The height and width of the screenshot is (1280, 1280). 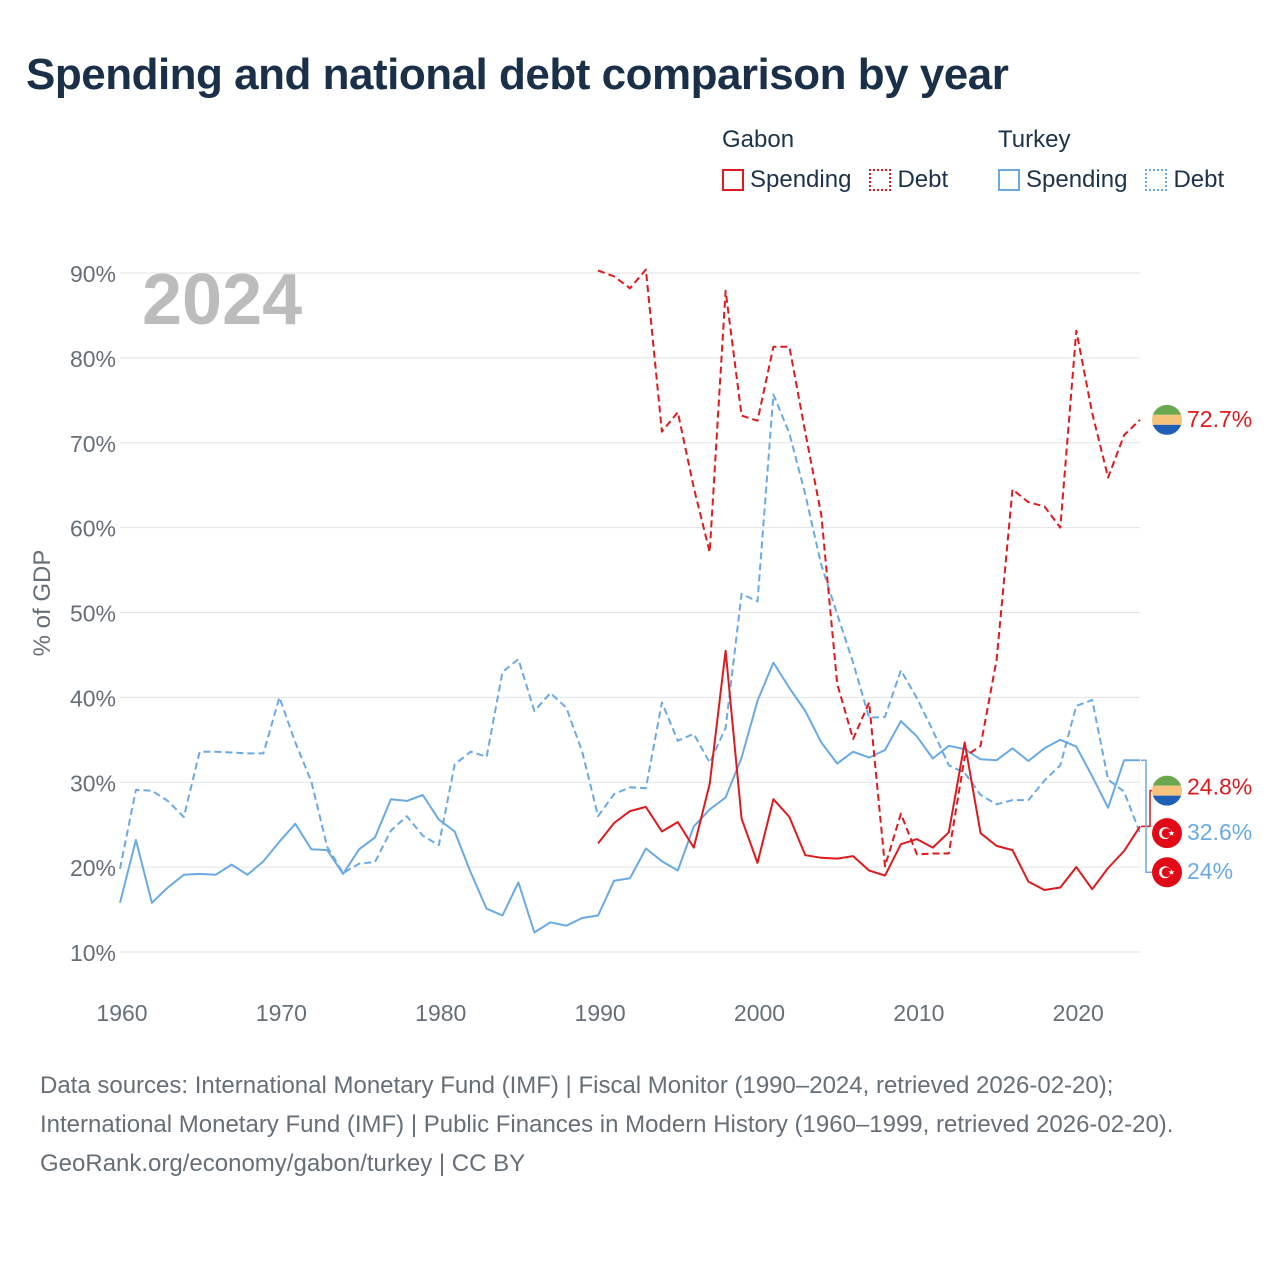 I want to click on legend-group-turkey: Turkey Spending Debt, so click(x=1111, y=159).